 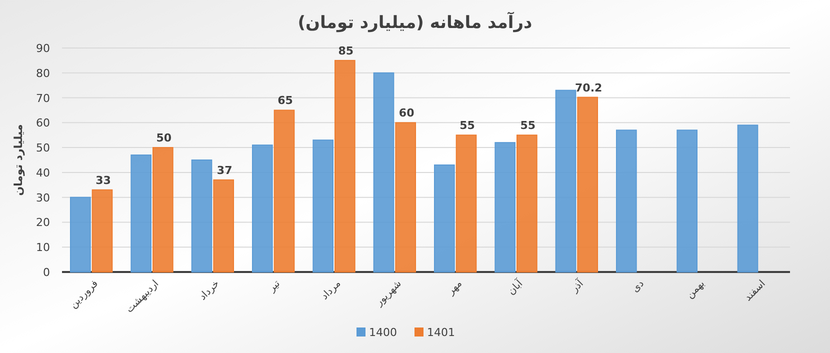 What do you see at coordinates (577, 286) in the screenshot?
I see `x-tick-label: آذر` at bounding box center [577, 286].